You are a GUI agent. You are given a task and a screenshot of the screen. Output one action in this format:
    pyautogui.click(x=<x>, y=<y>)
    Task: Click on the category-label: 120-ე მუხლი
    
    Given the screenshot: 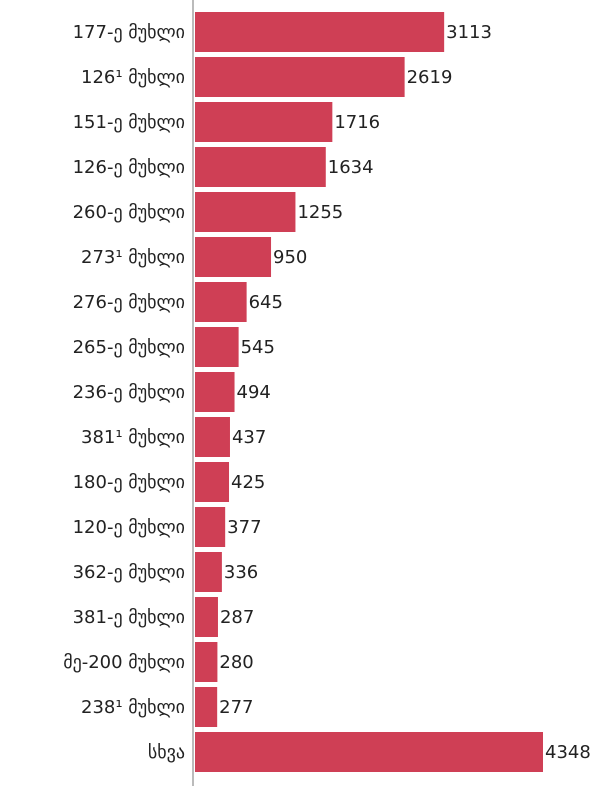 What is the action you would take?
    pyautogui.click(x=129, y=527)
    